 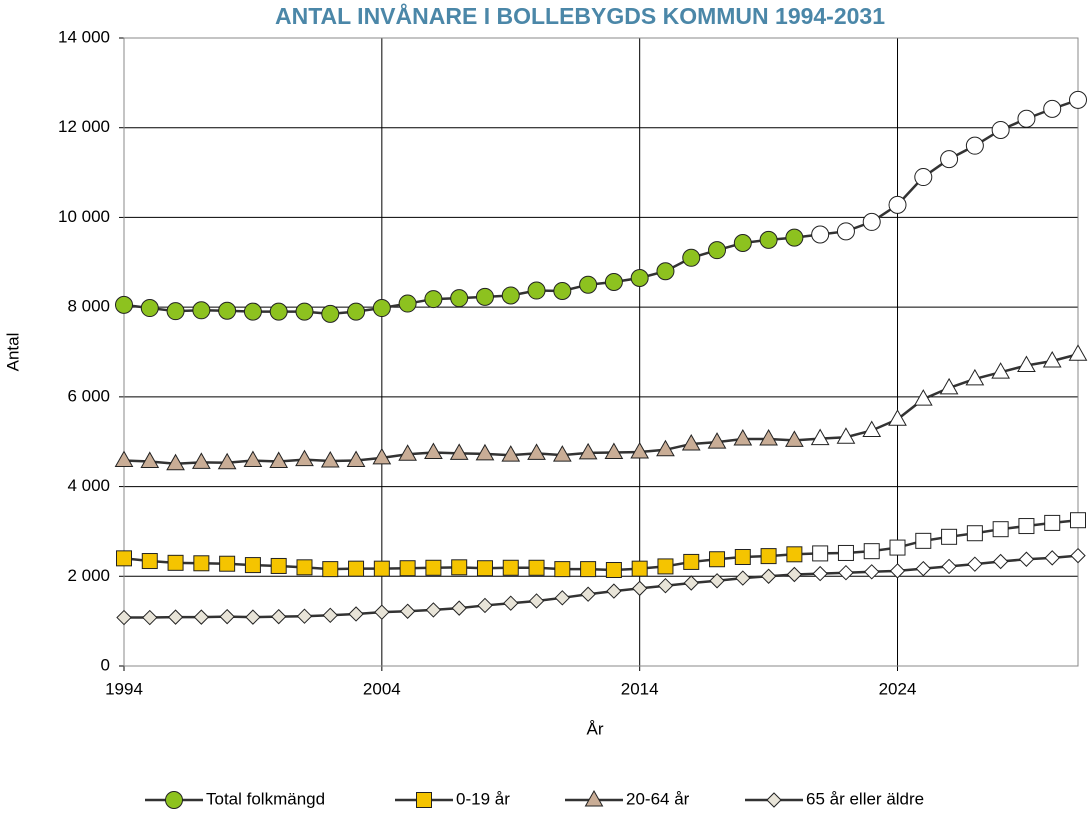 What do you see at coordinates (898, 688) in the screenshot?
I see `x-tick-label: 2024` at bounding box center [898, 688].